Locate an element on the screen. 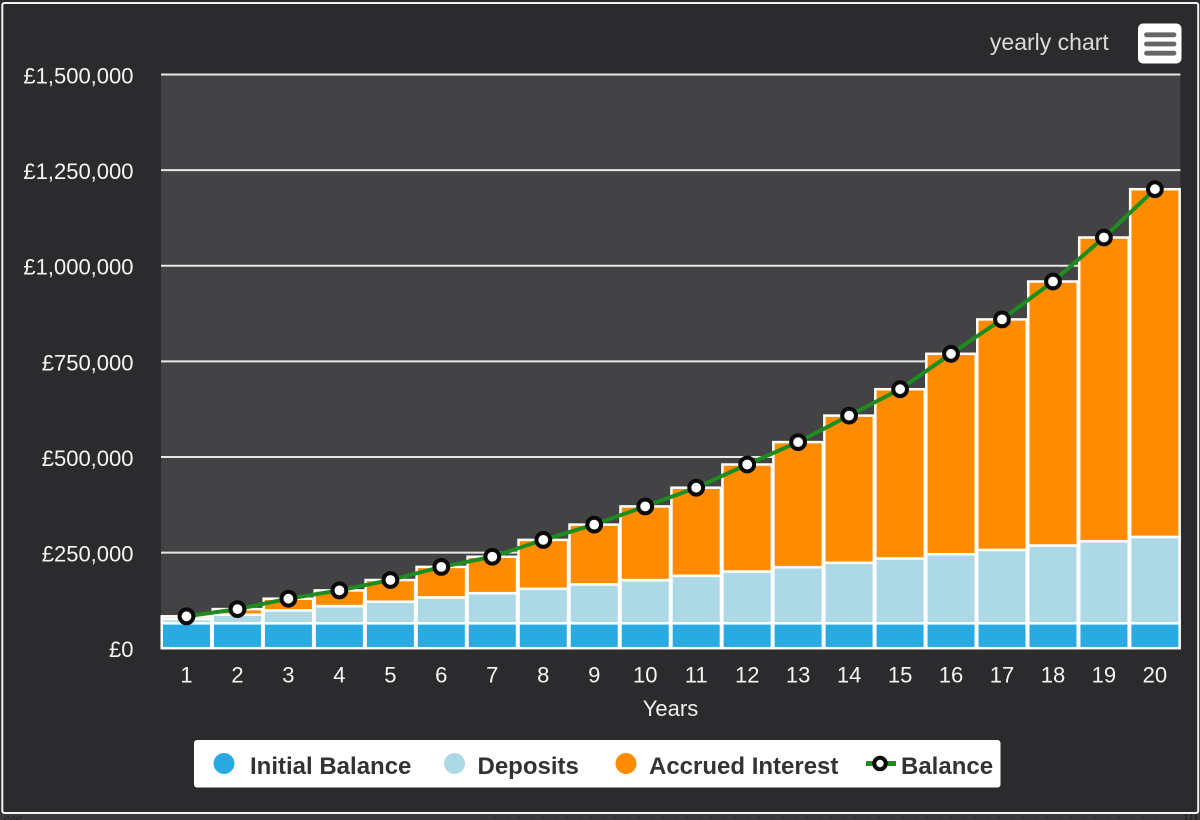 The image size is (1200, 820). svg-text: 5 is located at coordinates (390, 675).